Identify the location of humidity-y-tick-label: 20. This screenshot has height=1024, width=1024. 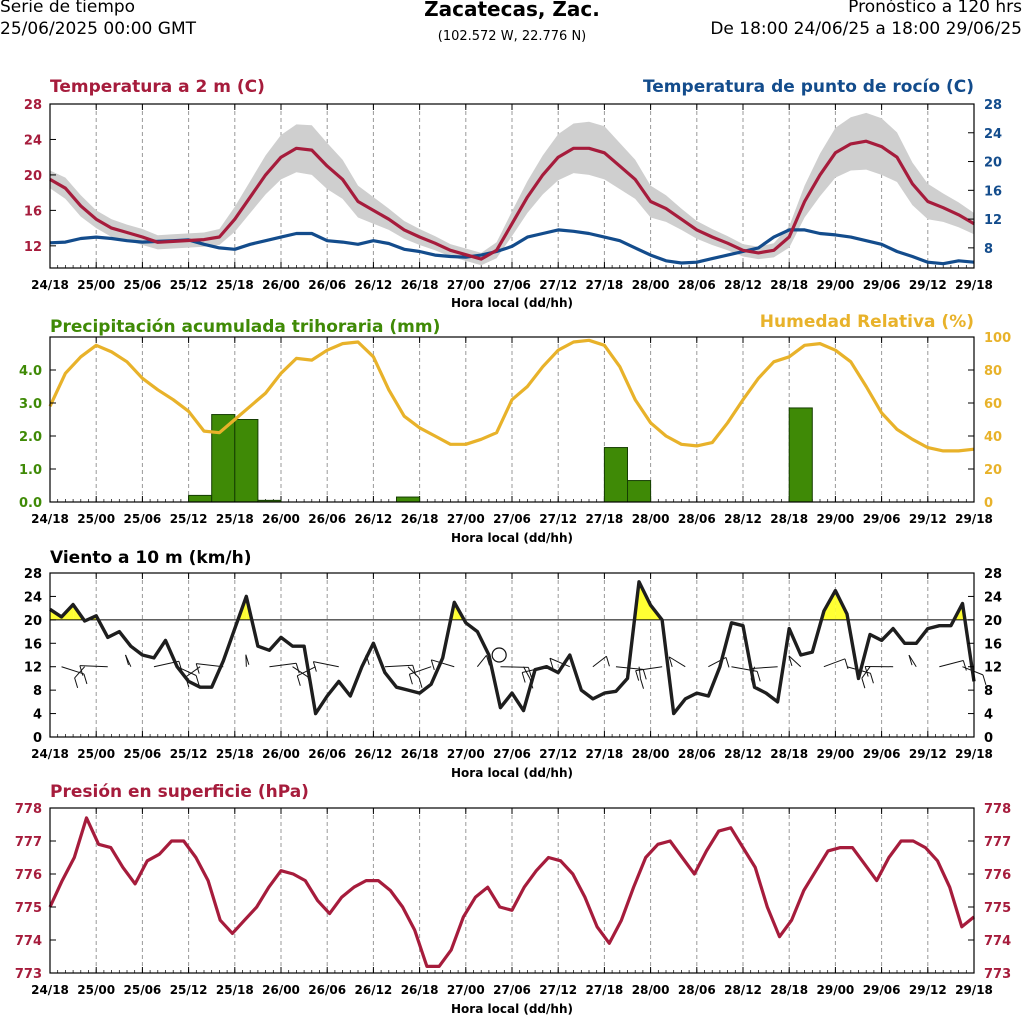
(993, 470).